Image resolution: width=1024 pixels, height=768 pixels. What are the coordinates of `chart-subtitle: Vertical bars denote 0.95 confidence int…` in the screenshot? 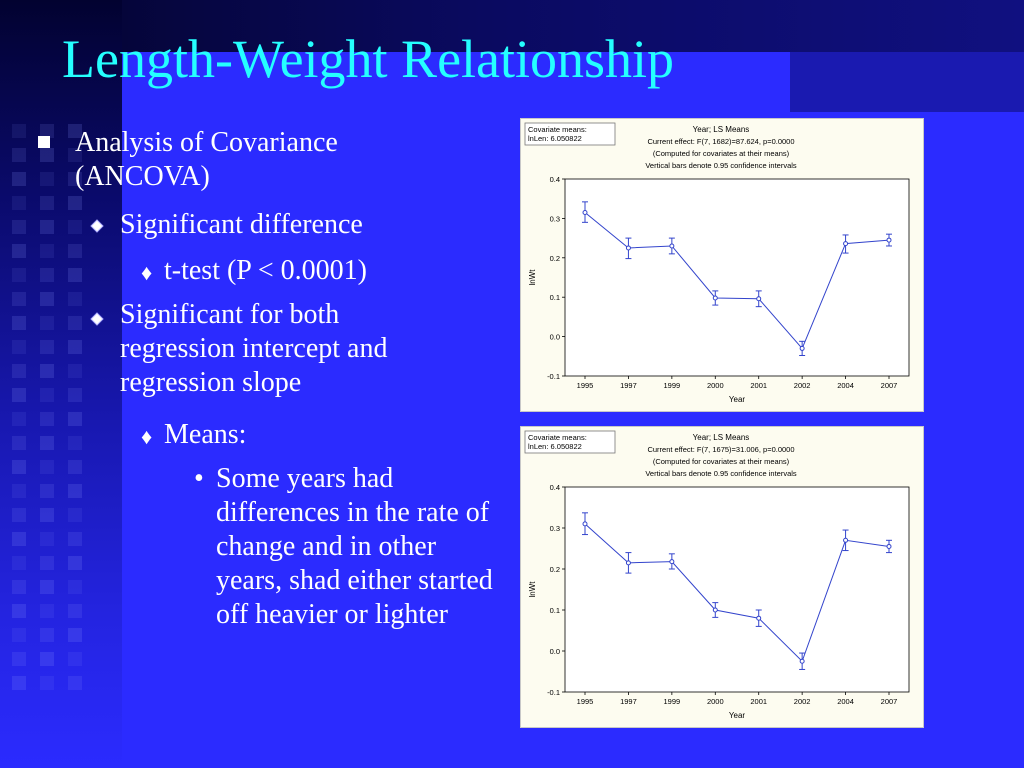 It's located at (721, 473).